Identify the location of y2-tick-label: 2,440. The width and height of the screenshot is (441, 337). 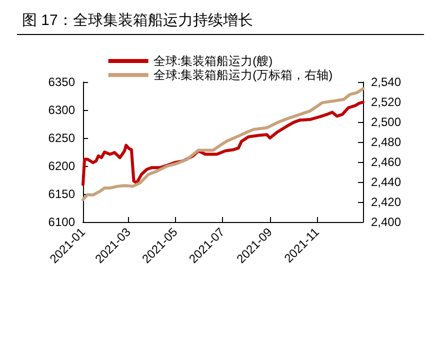
(386, 182).